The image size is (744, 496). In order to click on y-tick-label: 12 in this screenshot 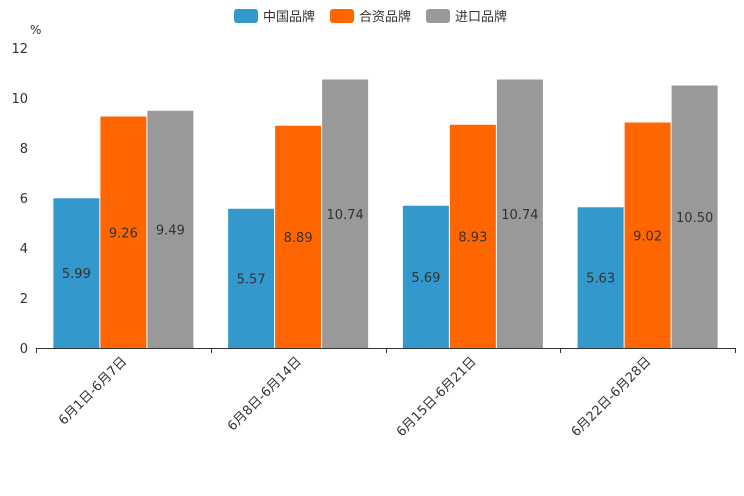, I will do `click(19, 49)`.